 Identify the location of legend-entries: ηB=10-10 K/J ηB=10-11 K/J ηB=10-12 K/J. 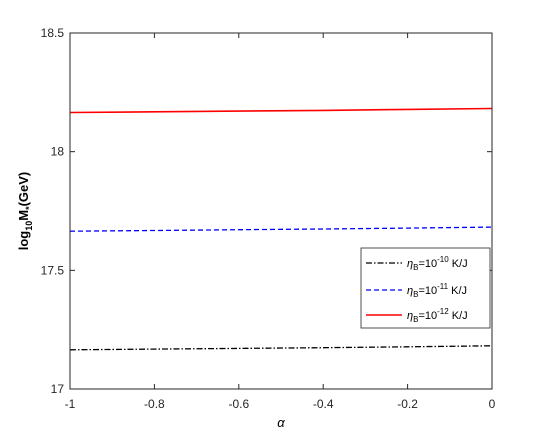
(417, 289).